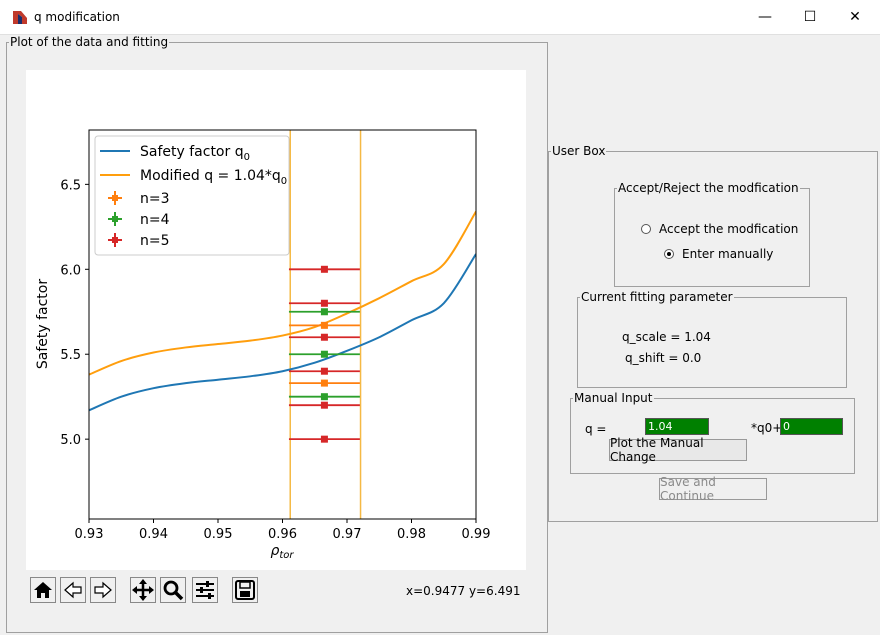 The width and height of the screenshot is (880, 635). What do you see at coordinates (729, 229) in the screenshot?
I see `accept-label: Accept the modfication` at bounding box center [729, 229].